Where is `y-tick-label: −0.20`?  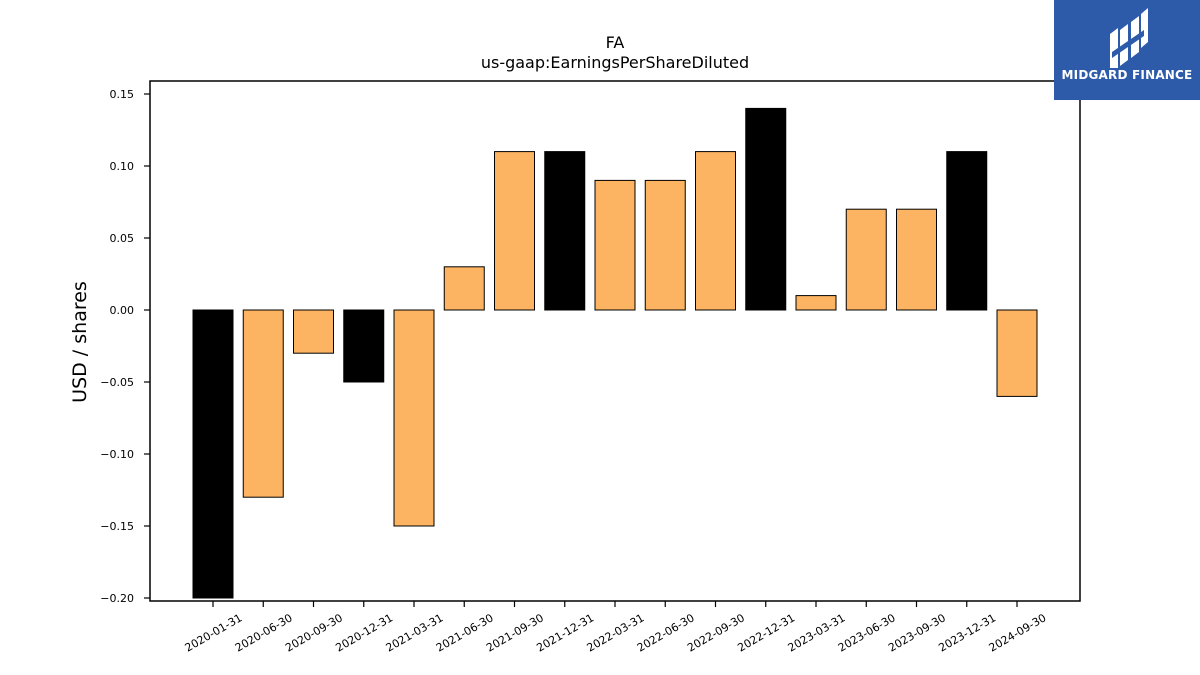 y-tick-label: −0.20 is located at coordinates (117, 598).